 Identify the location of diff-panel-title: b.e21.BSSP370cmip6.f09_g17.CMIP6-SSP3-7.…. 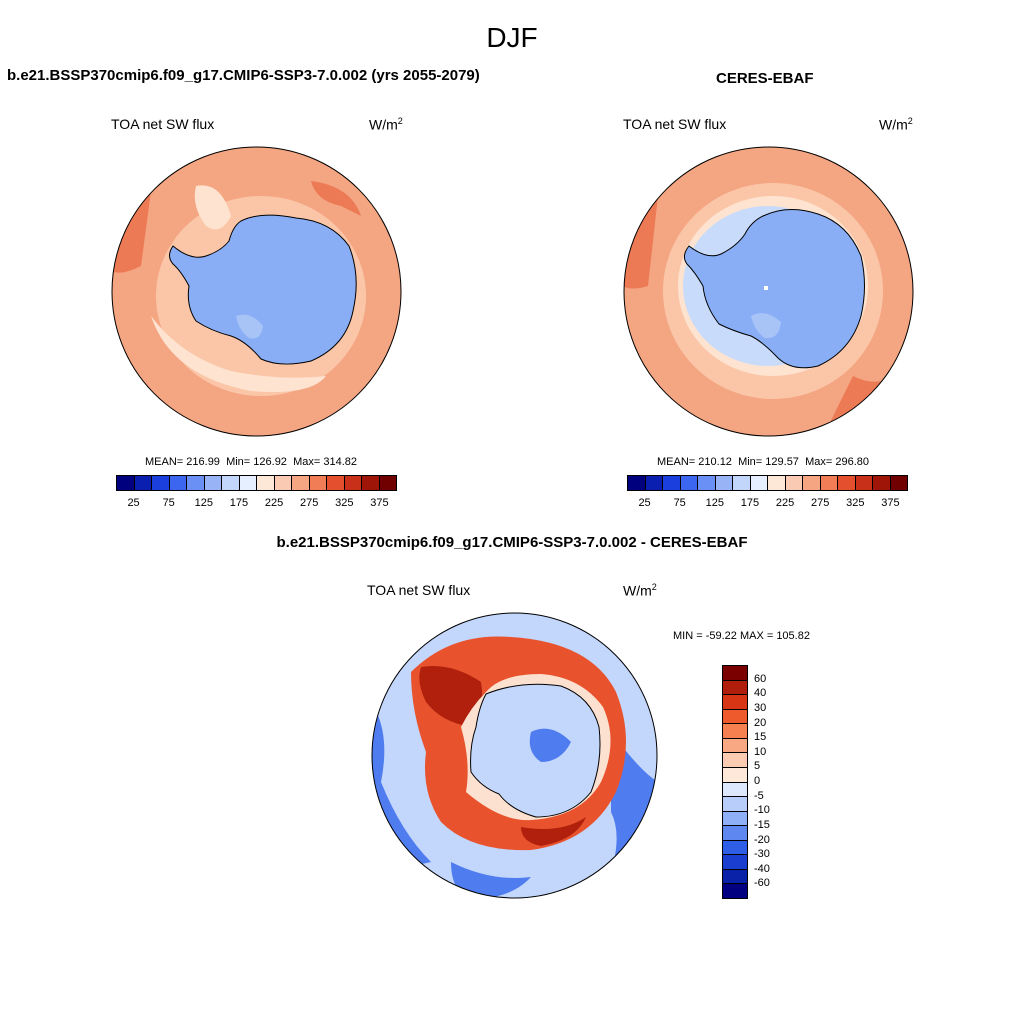
(512, 542).